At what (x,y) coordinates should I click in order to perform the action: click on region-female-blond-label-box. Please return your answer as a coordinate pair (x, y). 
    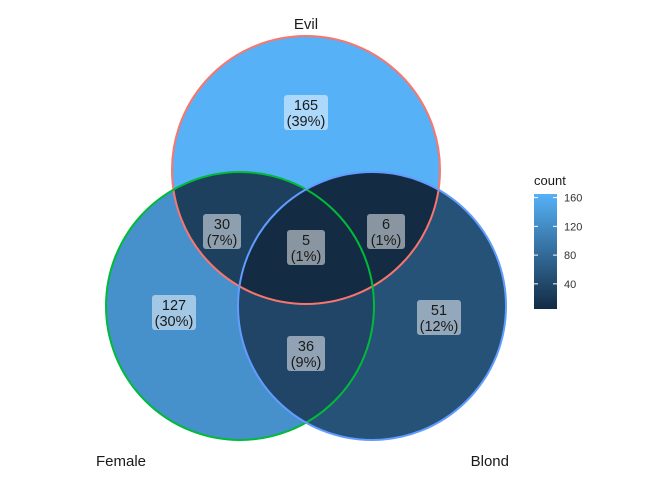
    Looking at the image, I should click on (306, 353).